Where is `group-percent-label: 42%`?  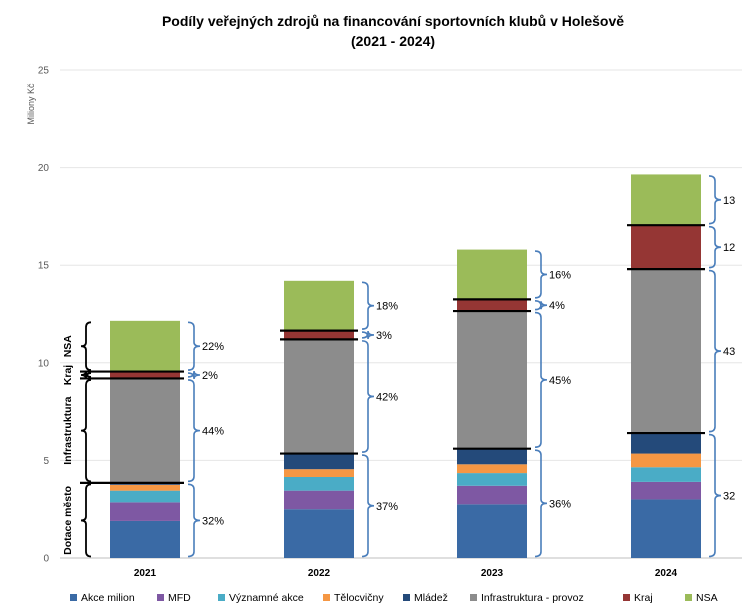
group-percent-label: 42% is located at coordinates (387, 397).